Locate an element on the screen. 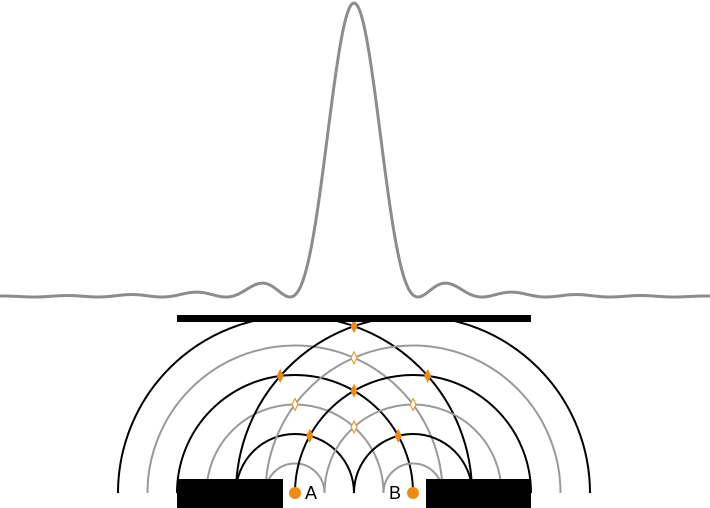 The width and height of the screenshot is (710, 508). label-a: A is located at coordinates (311, 493).